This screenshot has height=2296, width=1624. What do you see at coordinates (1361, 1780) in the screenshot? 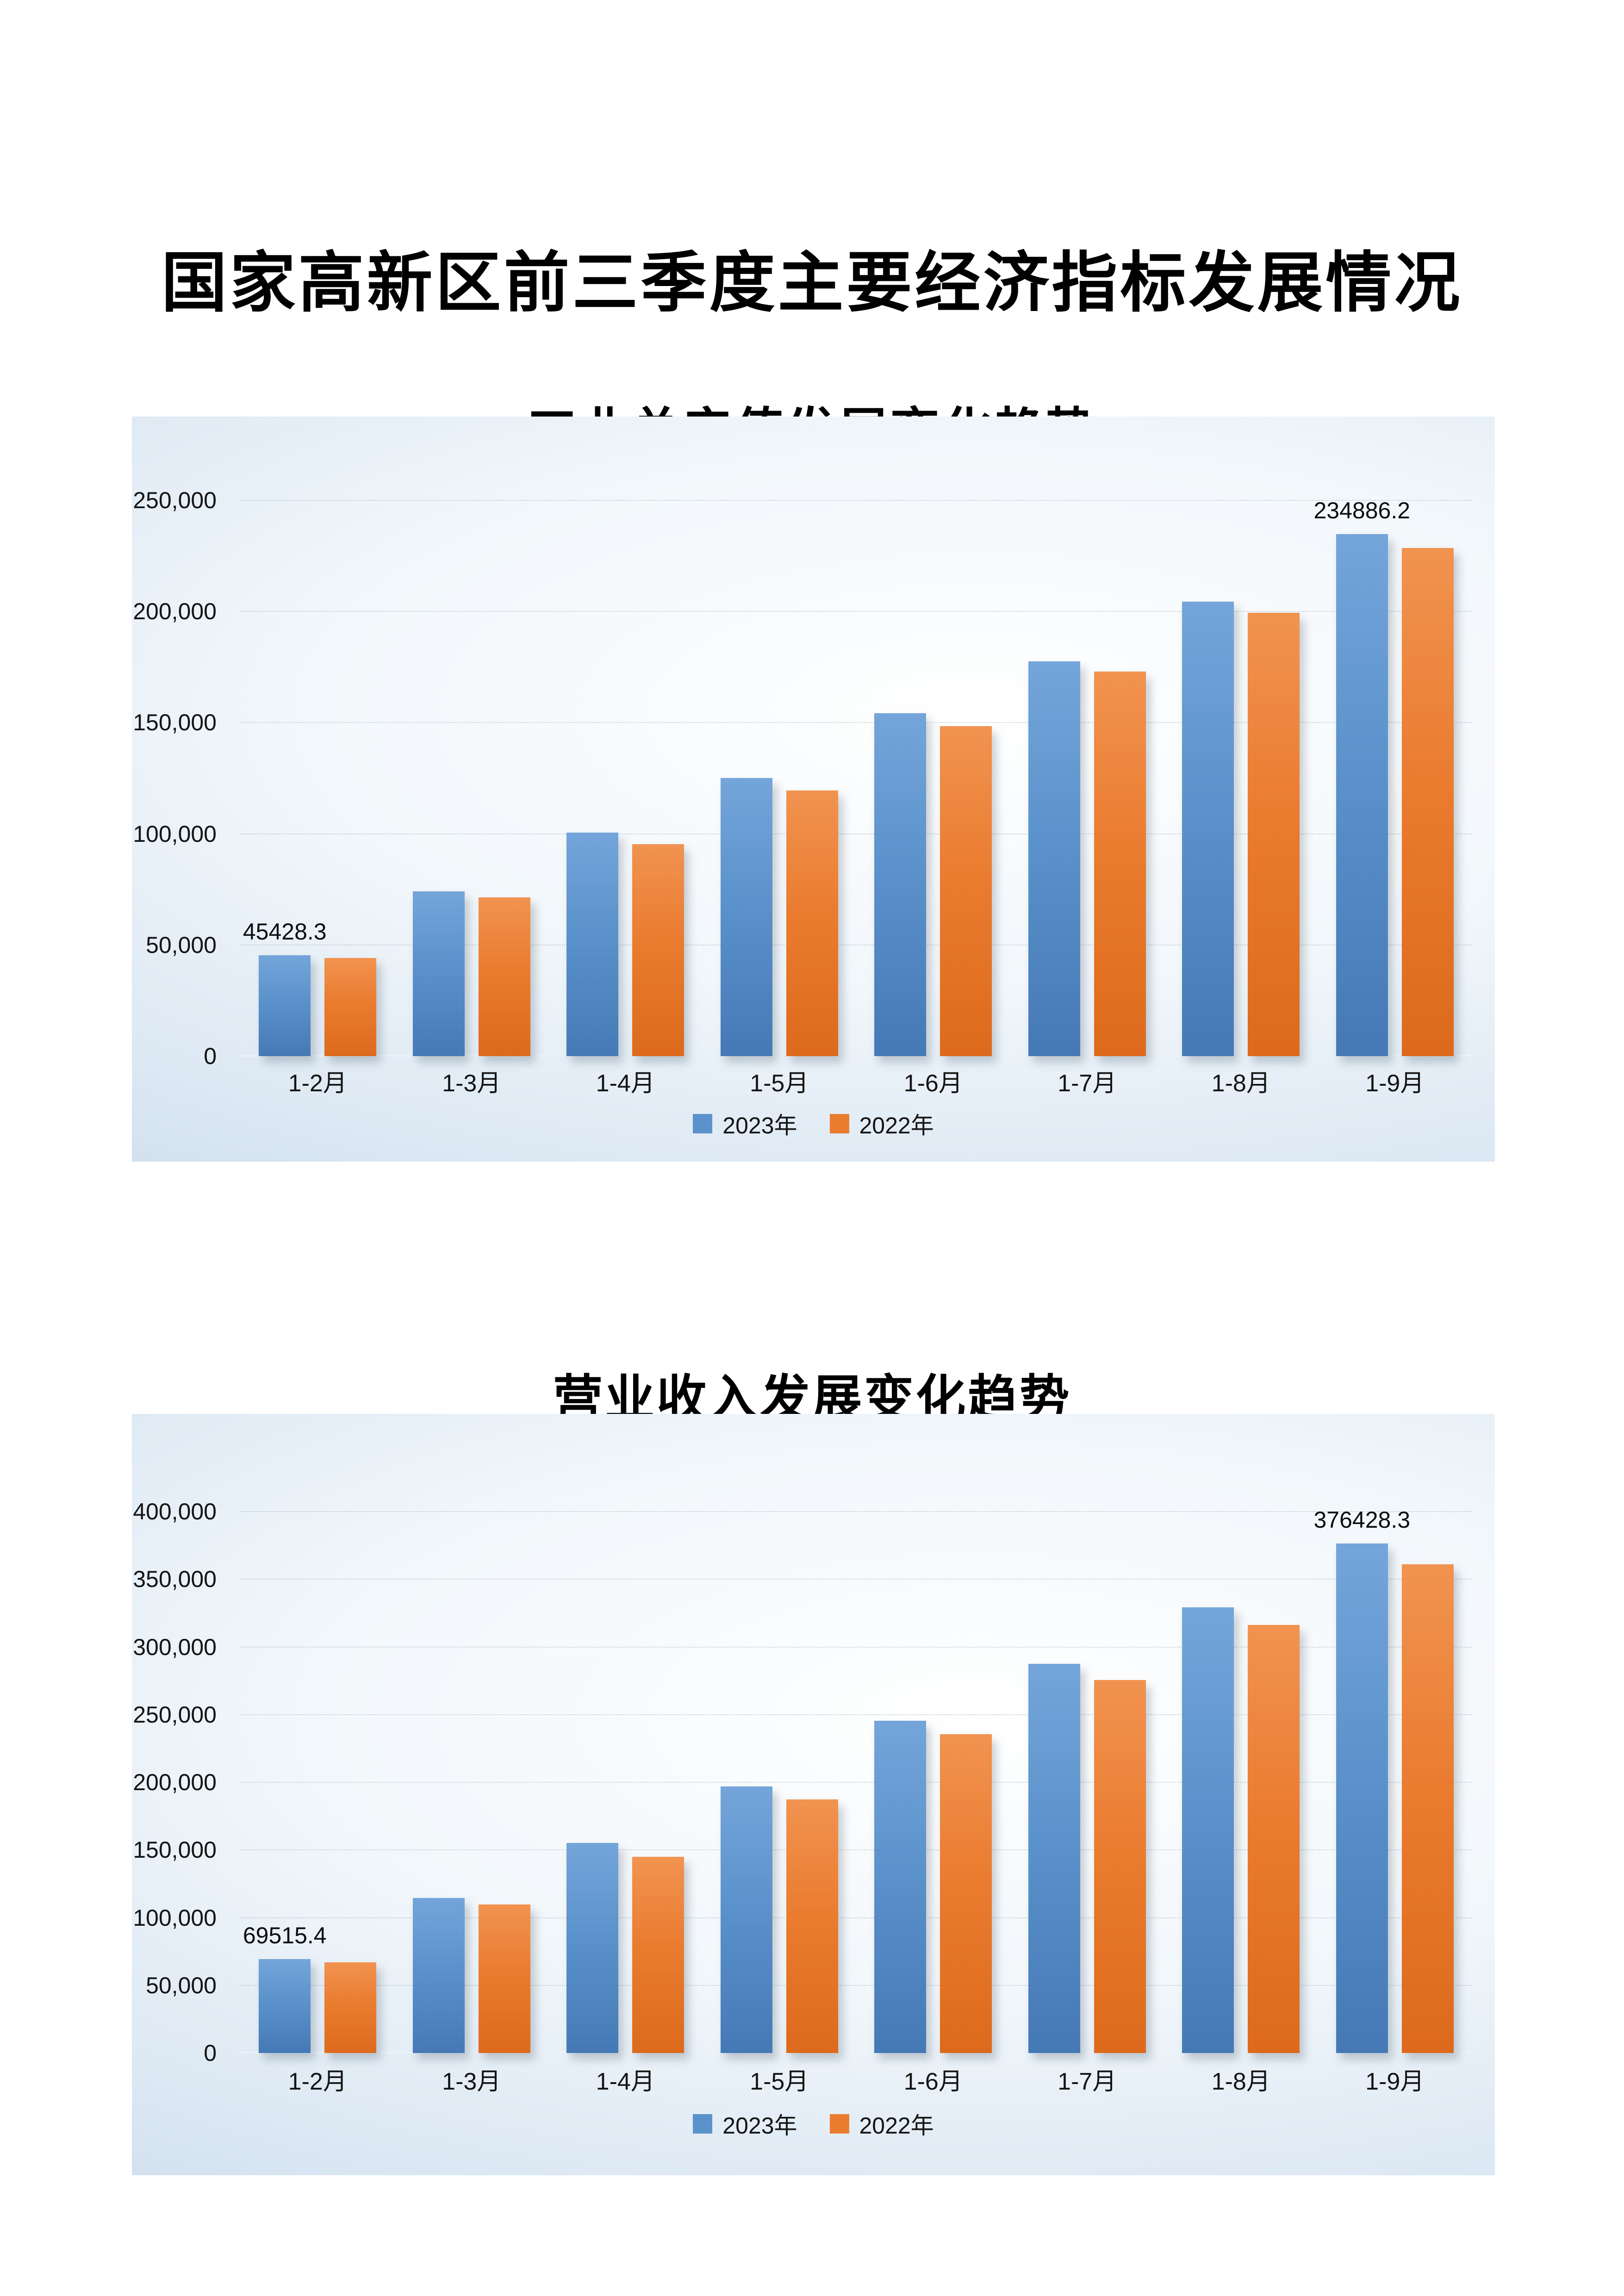
I see `bar-2023年-1-9月: 376428.3` at bounding box center [1361, 1780].